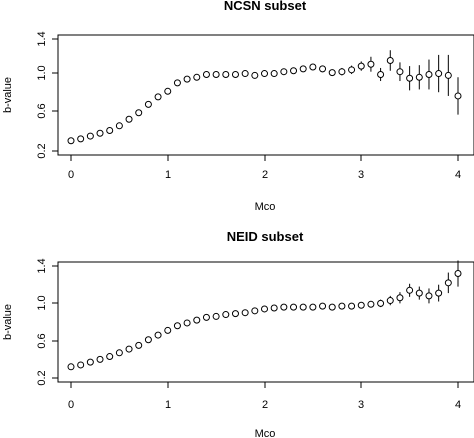 This screenshot has height=438, width=474. What do you see at coordinates (265, 6) in the screenshot?
I see `chart-title: NCSN subset` at bounding box center [265, 6].